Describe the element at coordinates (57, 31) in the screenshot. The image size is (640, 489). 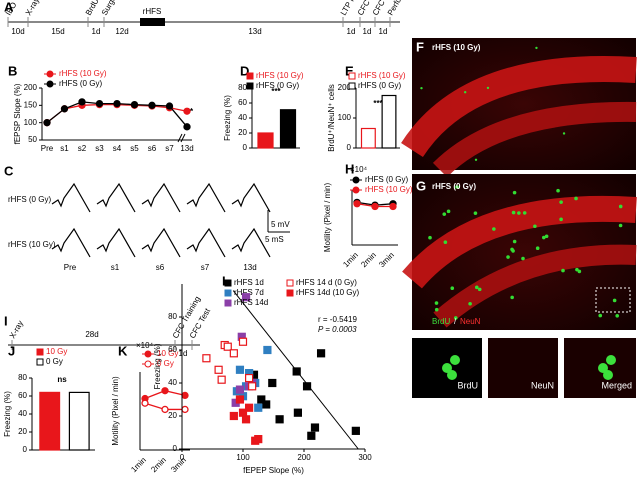
I see `interval-label: 15d` at that location.